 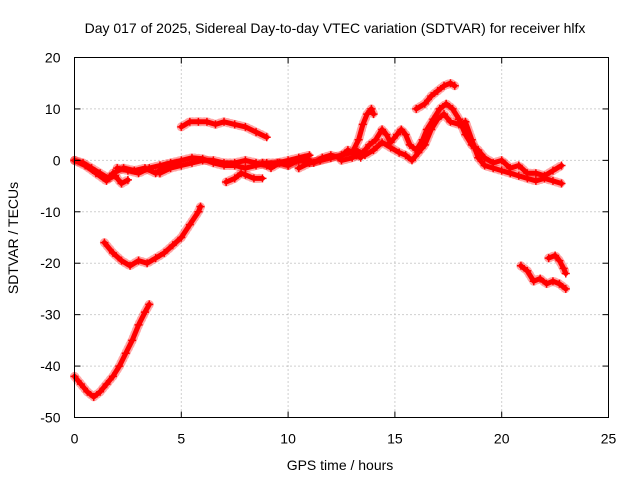 I want to click on x-axis-label: GPS time / hours, so click(x=340, y=465).